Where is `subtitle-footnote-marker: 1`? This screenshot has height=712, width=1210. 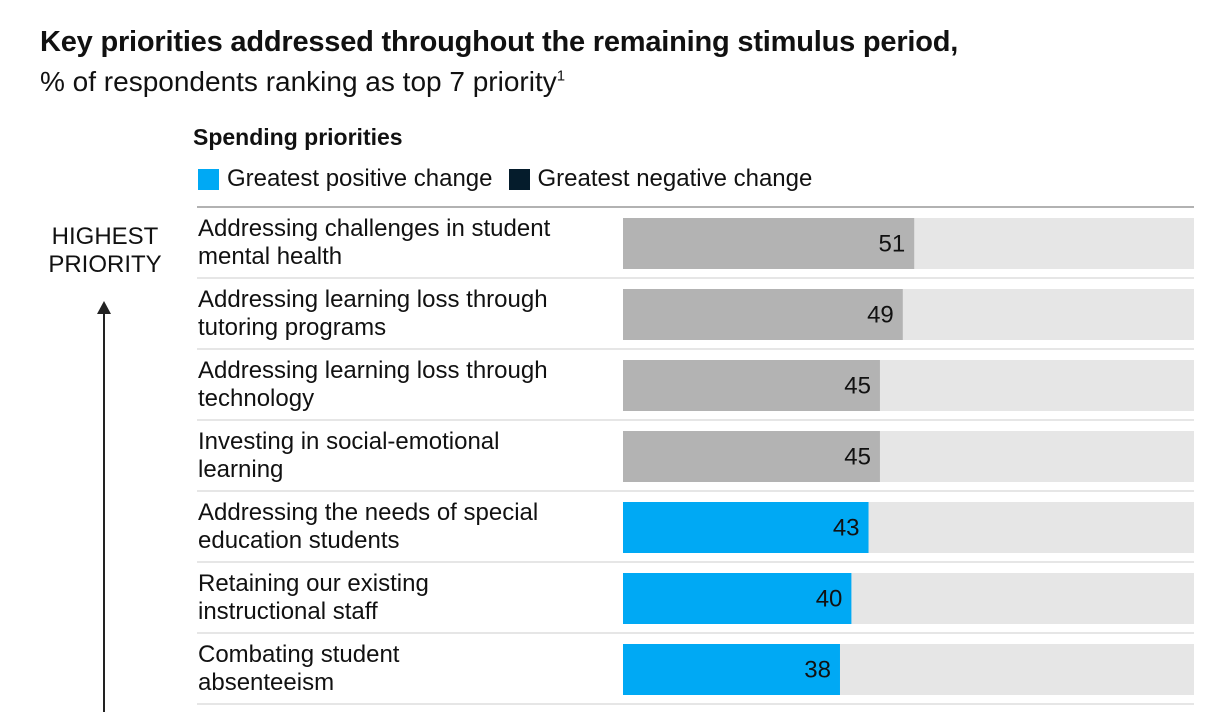 subtitle-footnote-marker: 1 is located at coordinates (561, 76).